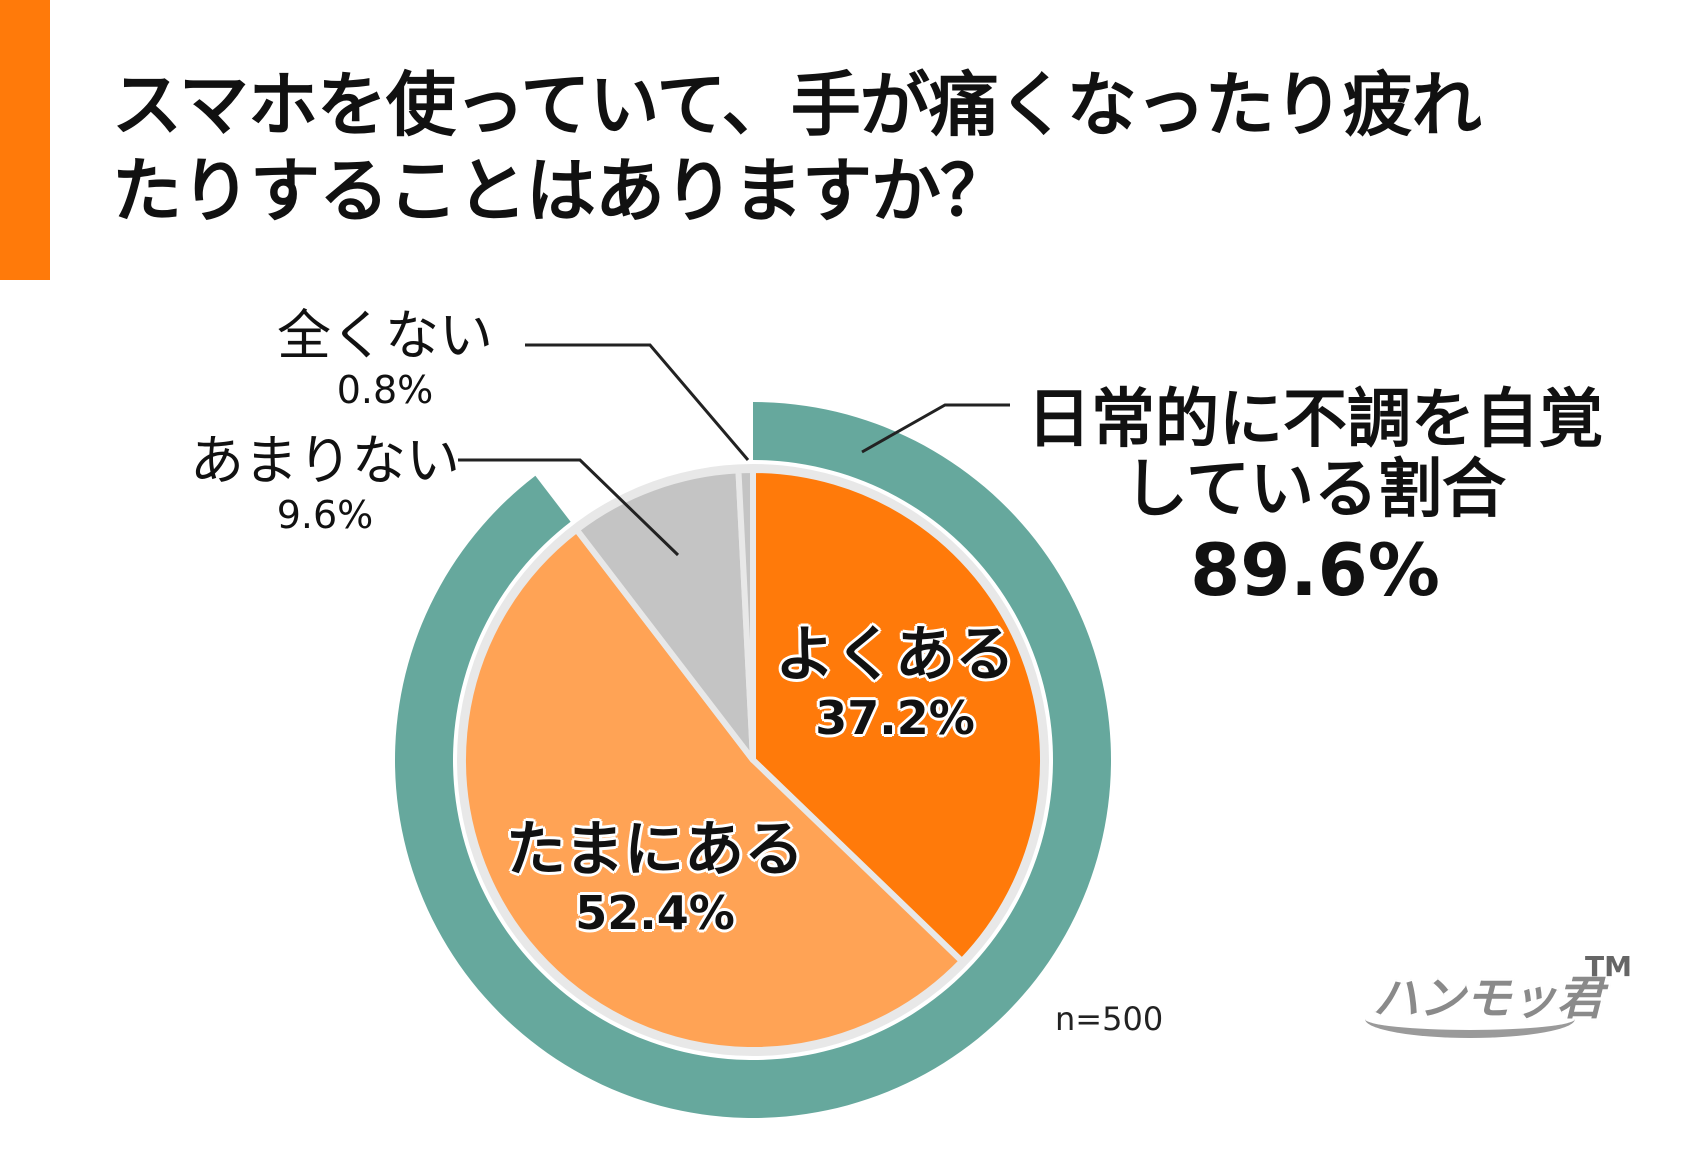  I want to click on leader-line-rarely, so click(569, 507).